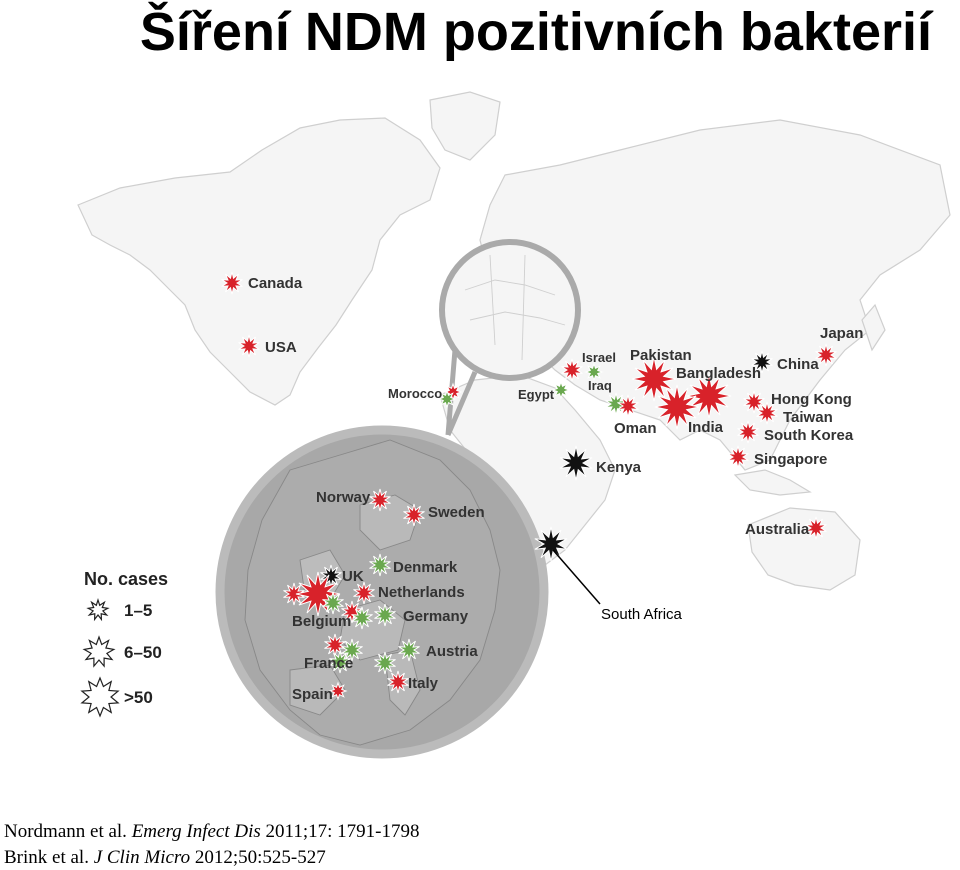 This screenshot has height=870, width=960. I want to click on marker-netherlands, so click(364, 593).